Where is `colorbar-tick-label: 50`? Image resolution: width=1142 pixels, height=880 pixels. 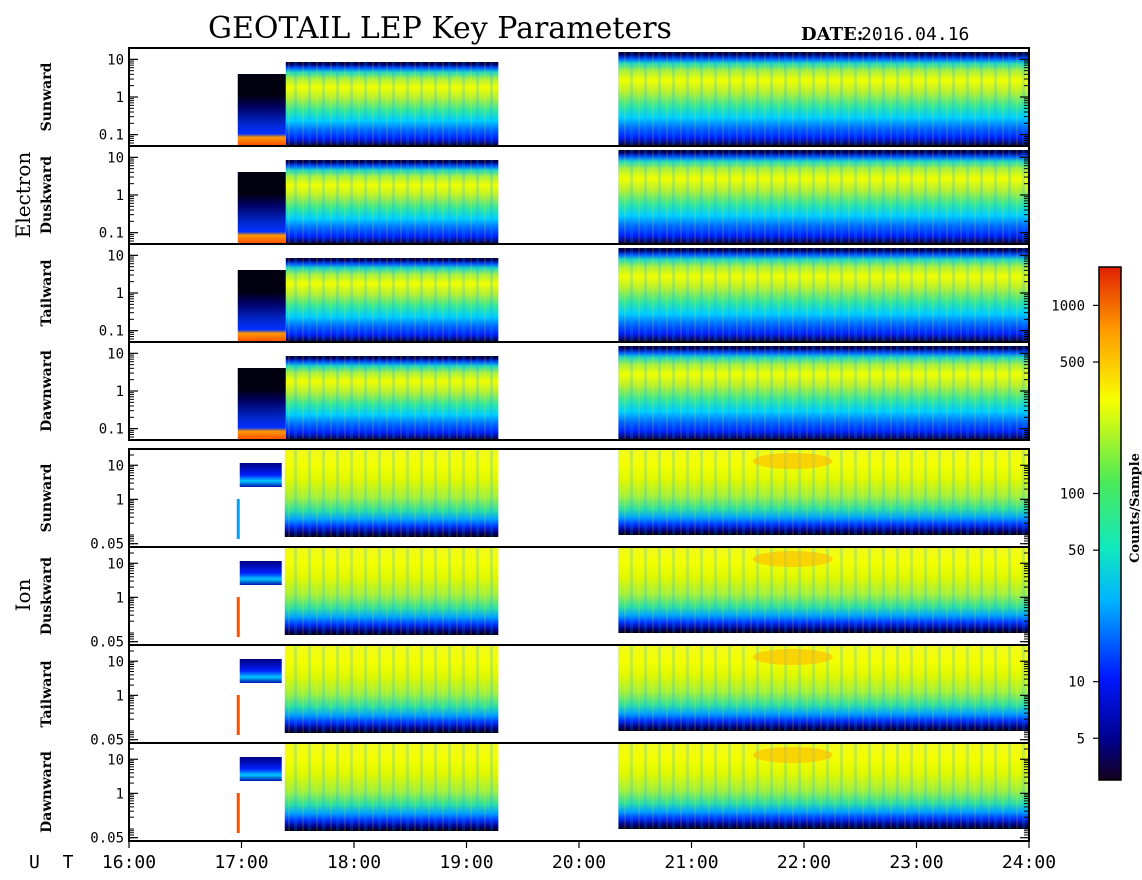 colorbar-tick-label: 50 is located at coordinates (1076, 551).